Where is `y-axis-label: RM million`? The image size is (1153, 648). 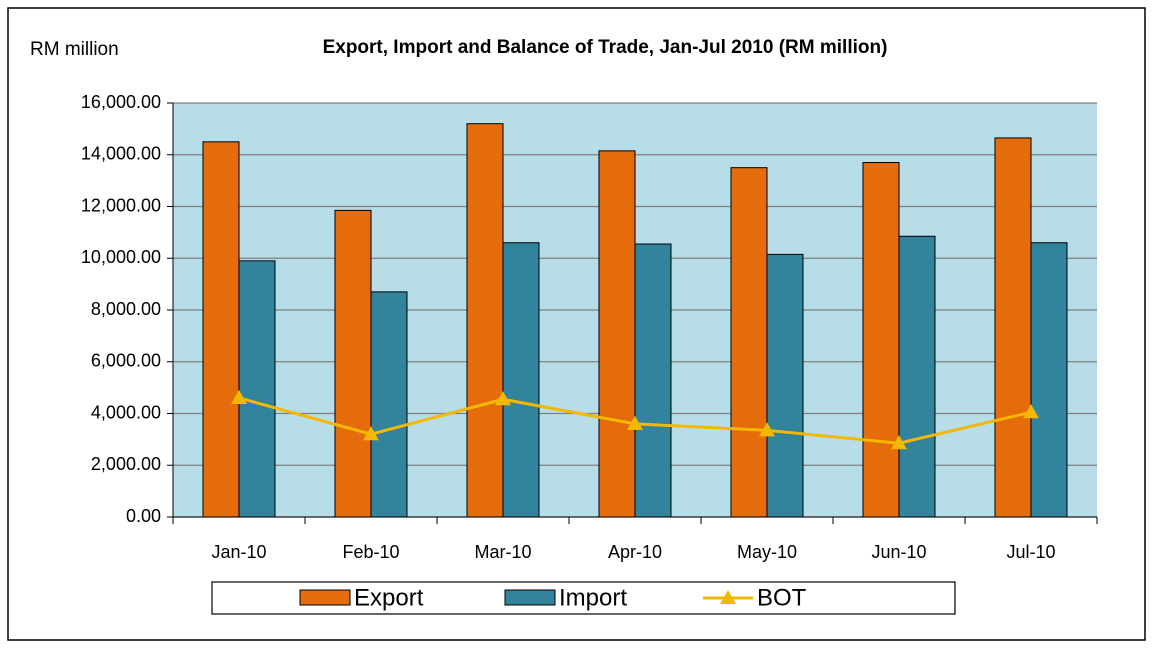 y-axis-label: RM million is located at coordinates (74, 49).